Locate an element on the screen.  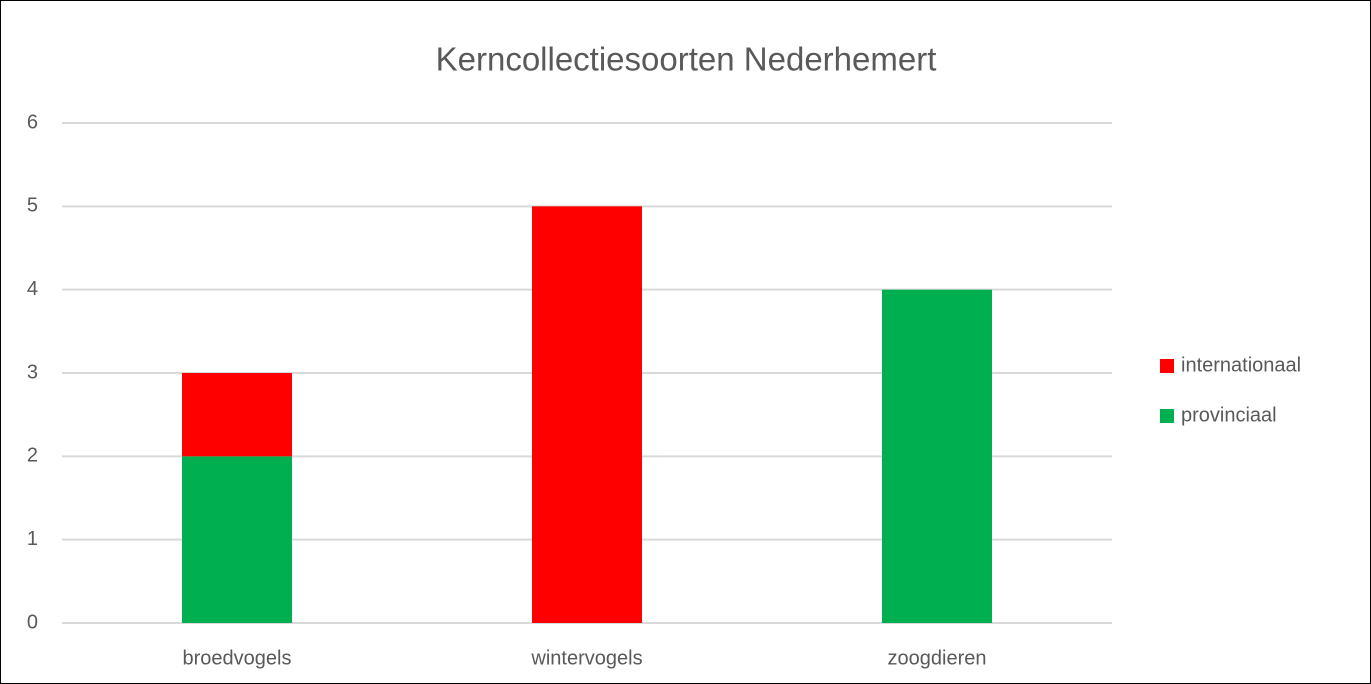
y-tick-label: 2 is located at coordinates (32, 456).